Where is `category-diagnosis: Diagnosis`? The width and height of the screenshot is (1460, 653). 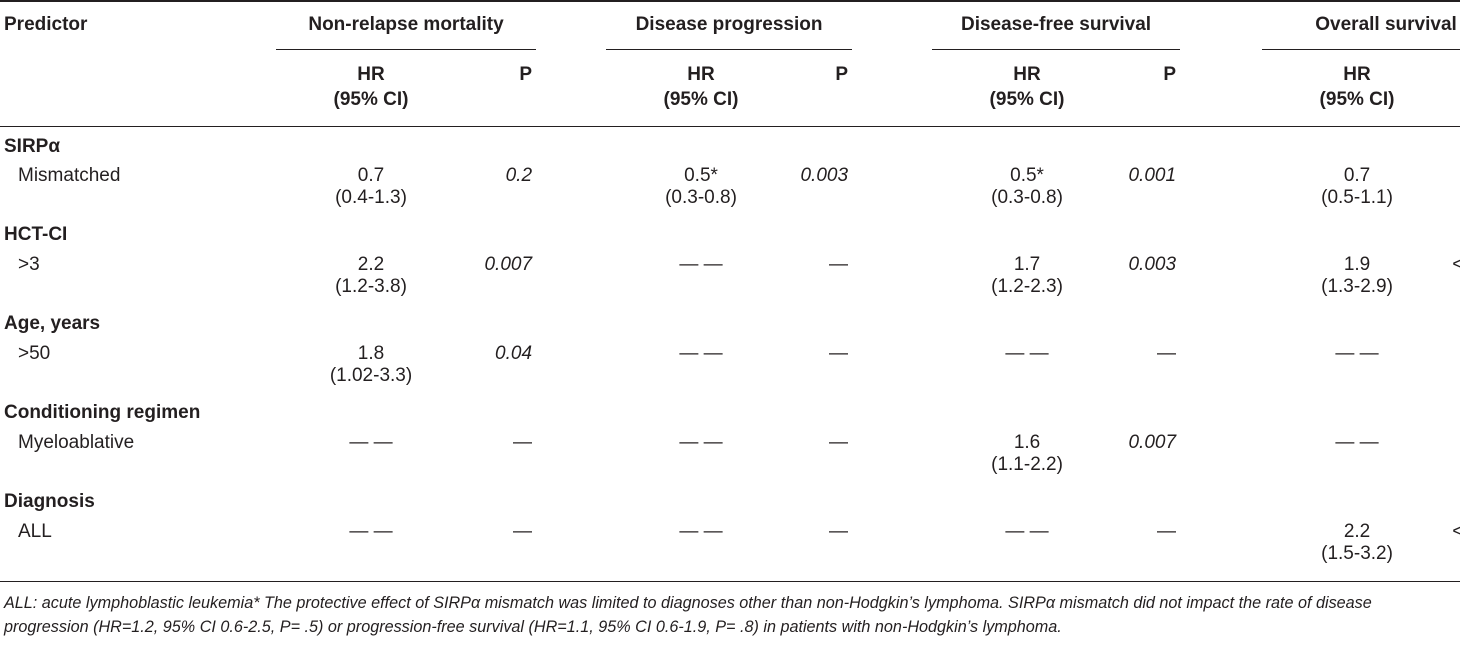 category-diagnosis: Diagnosis is located at coordinates (49, 501).